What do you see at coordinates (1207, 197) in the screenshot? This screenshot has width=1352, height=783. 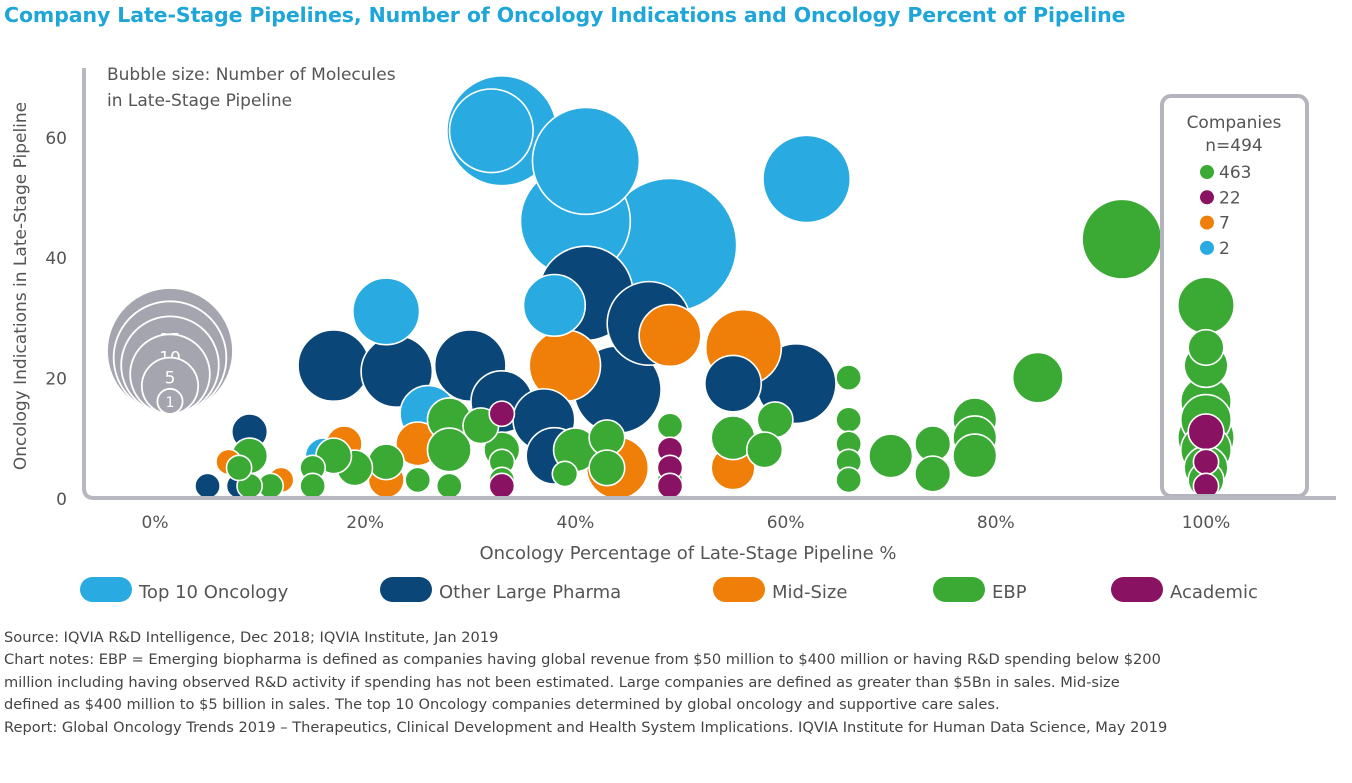 I see `companies-dot-academic` at bounding box center [1207, 197].